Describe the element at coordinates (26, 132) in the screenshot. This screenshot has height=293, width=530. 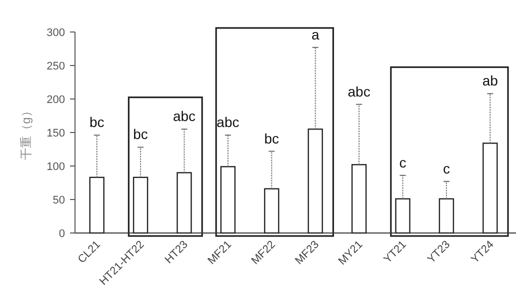
I see `y-axis-title: 干重（g）` at that location.